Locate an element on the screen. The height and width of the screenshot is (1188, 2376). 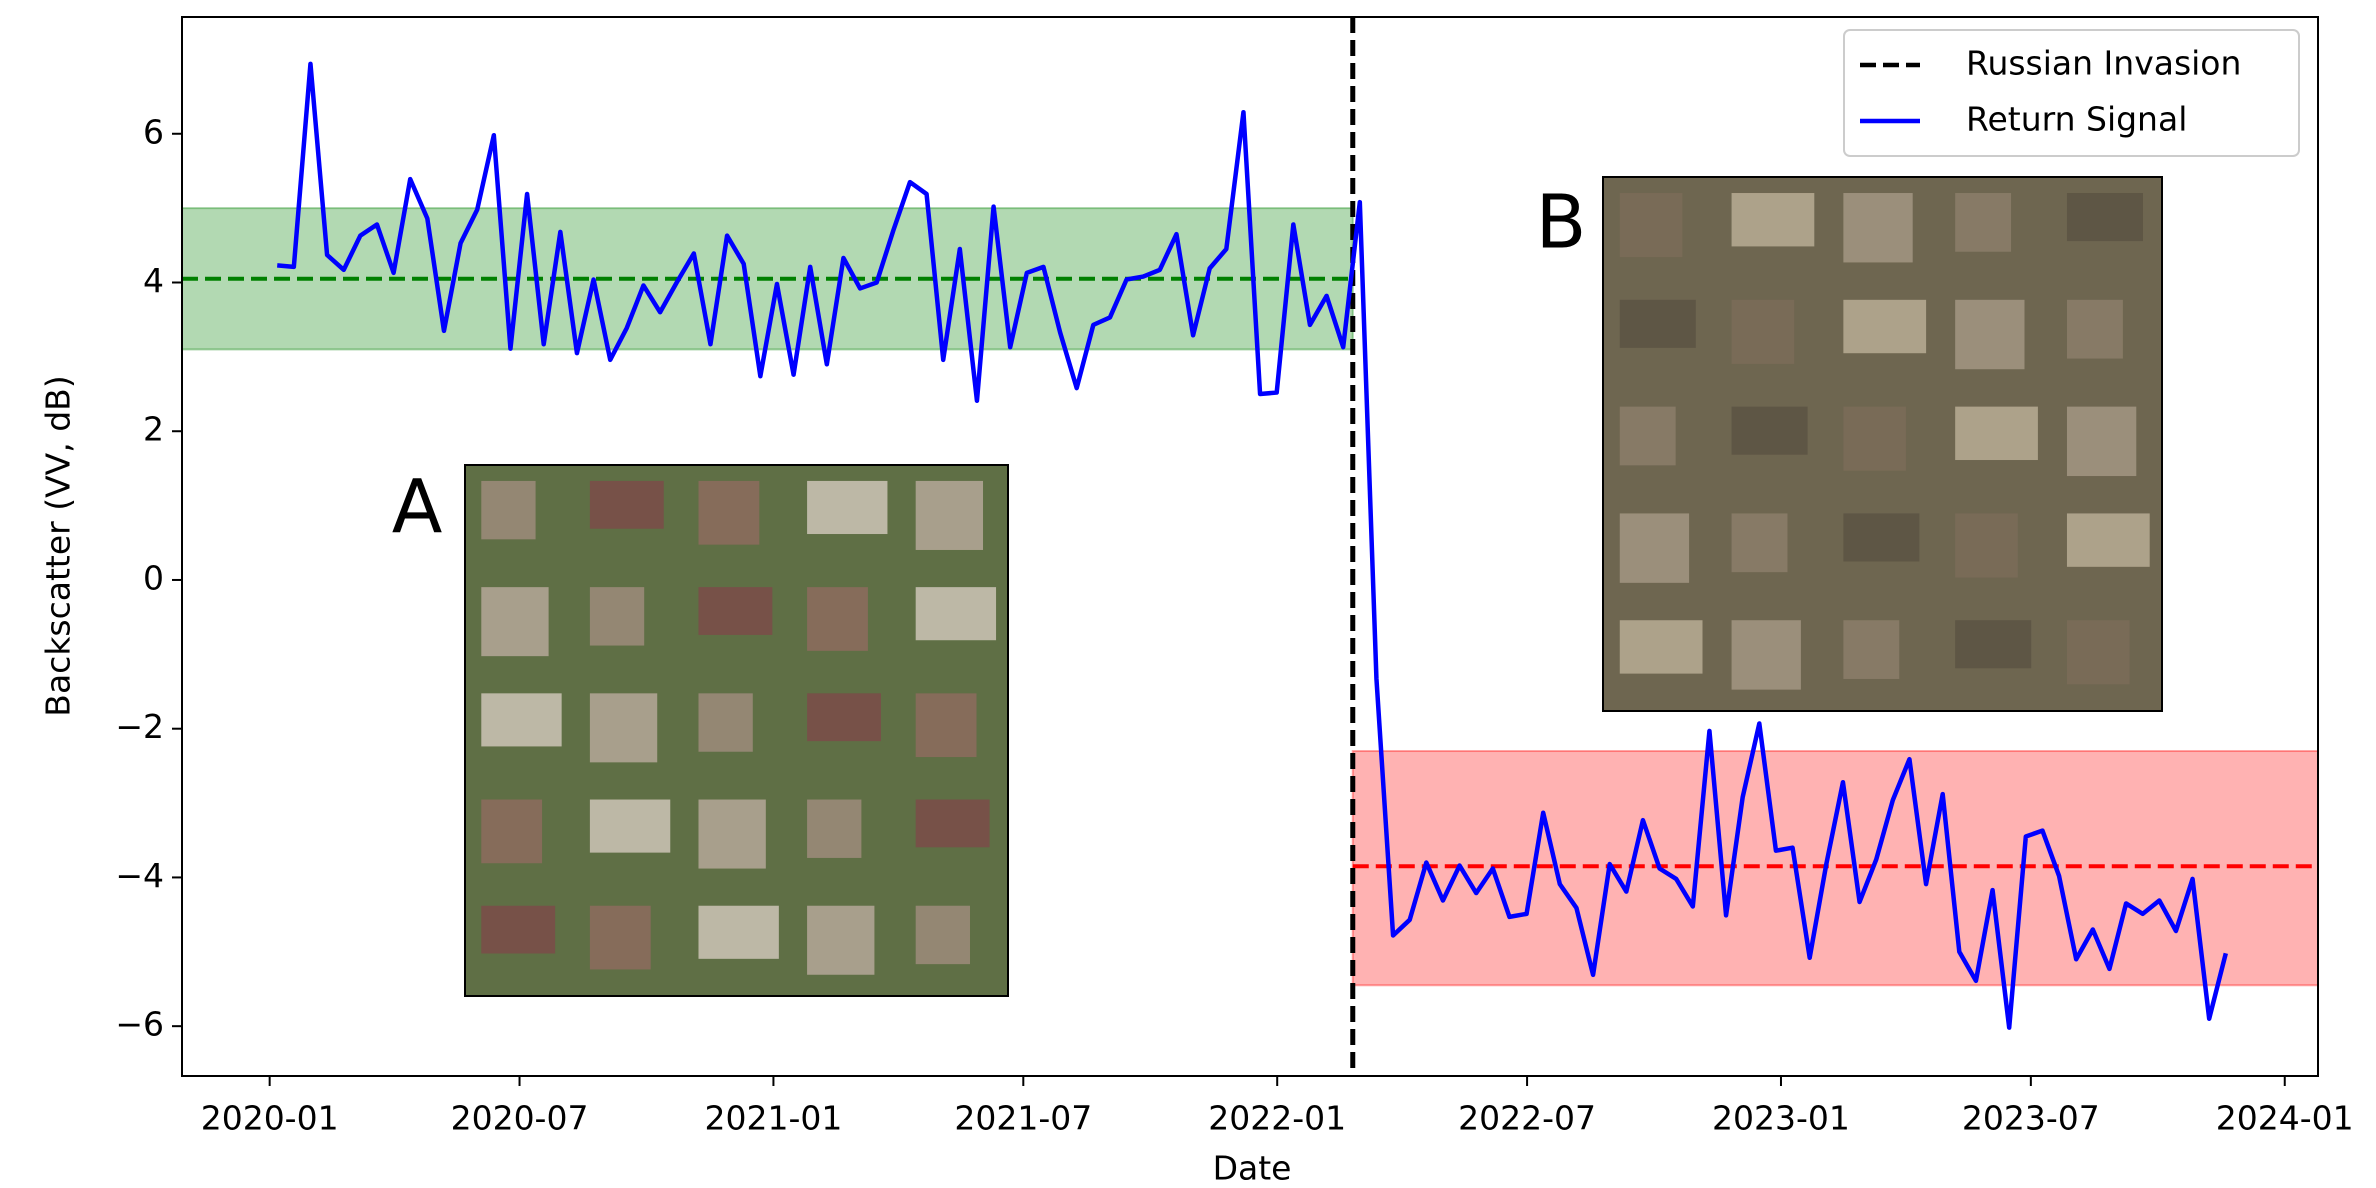
legend-box is located at coordinates (2071, 93).